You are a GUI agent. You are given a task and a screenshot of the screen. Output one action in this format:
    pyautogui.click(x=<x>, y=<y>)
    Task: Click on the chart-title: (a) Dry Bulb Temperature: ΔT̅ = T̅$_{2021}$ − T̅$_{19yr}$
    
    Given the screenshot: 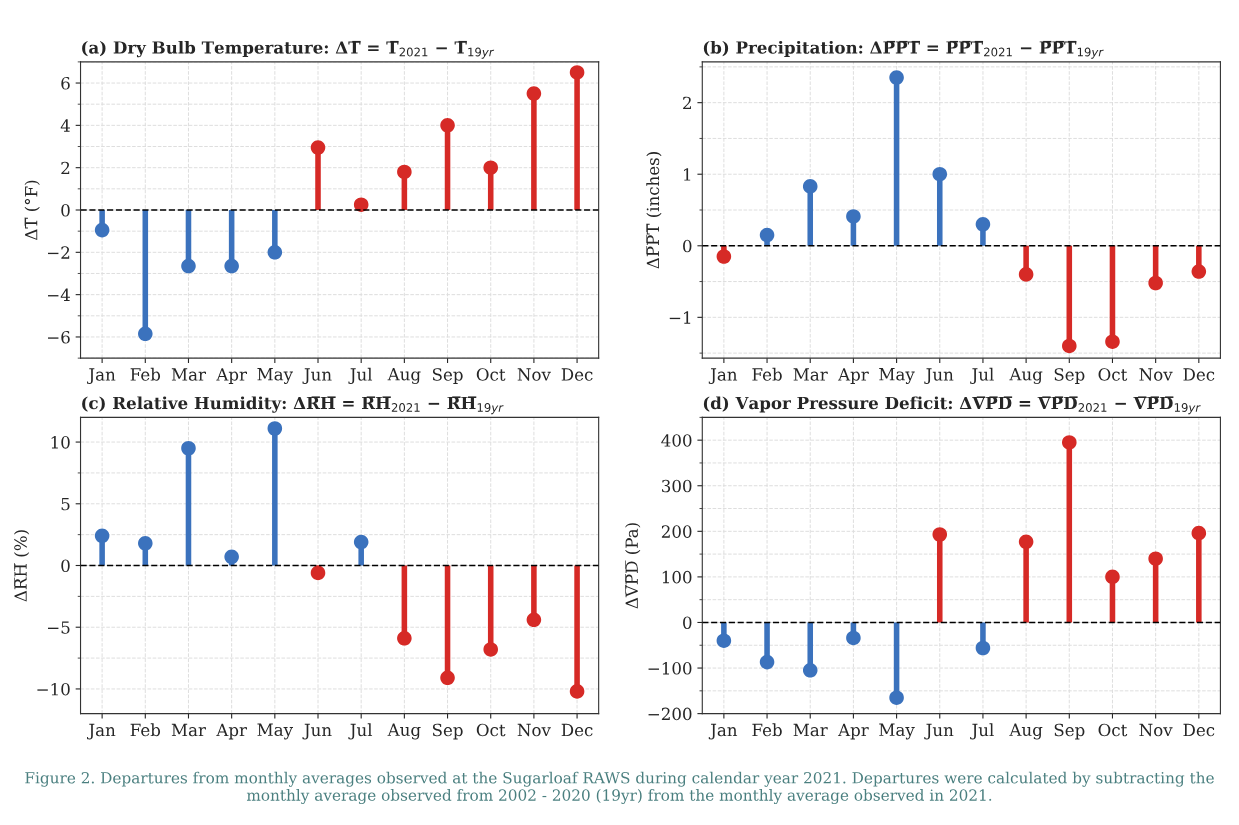 What is the action you would take?
    pyautogui.click(x=288, y=49)
    